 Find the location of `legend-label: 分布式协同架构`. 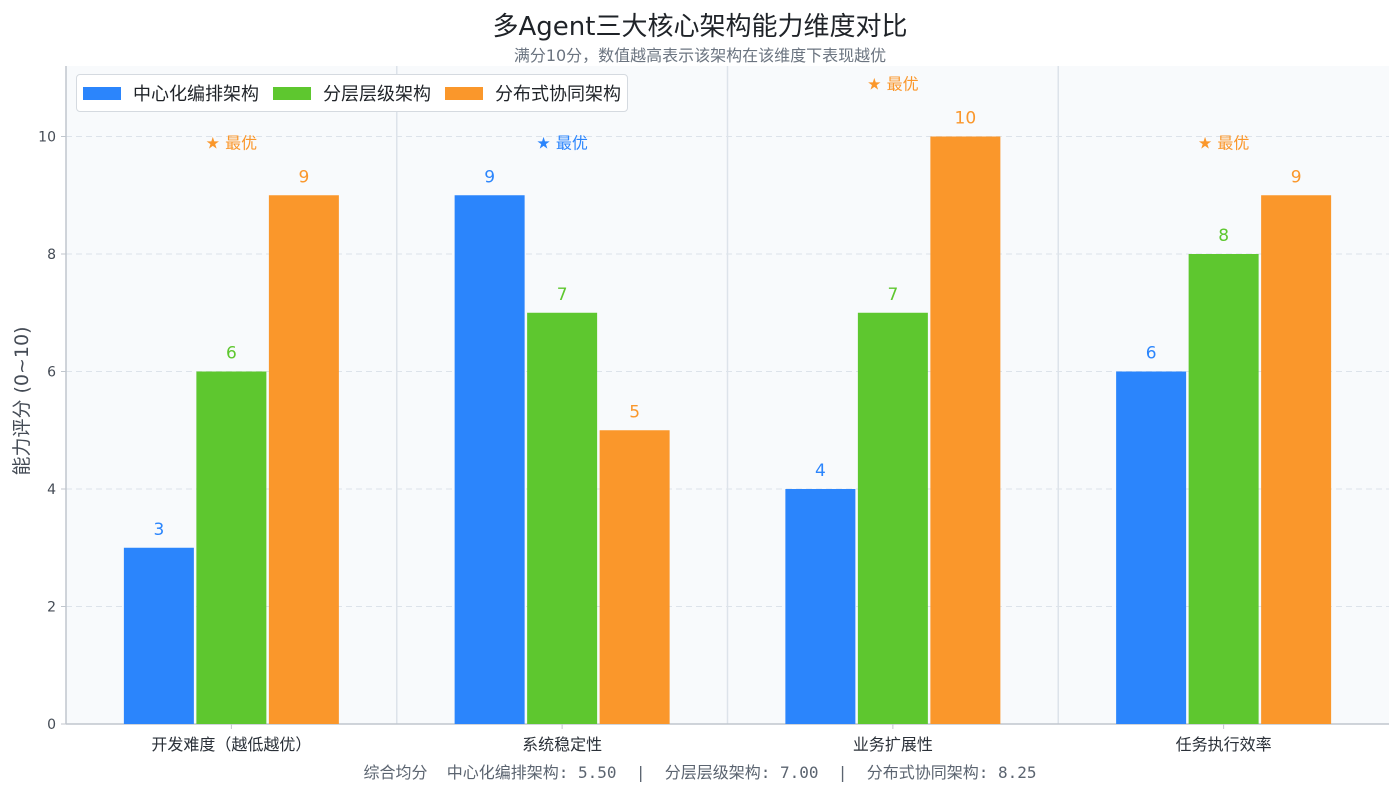

legend-label: 分布式协同架构 is located at coordinates (558, 94).